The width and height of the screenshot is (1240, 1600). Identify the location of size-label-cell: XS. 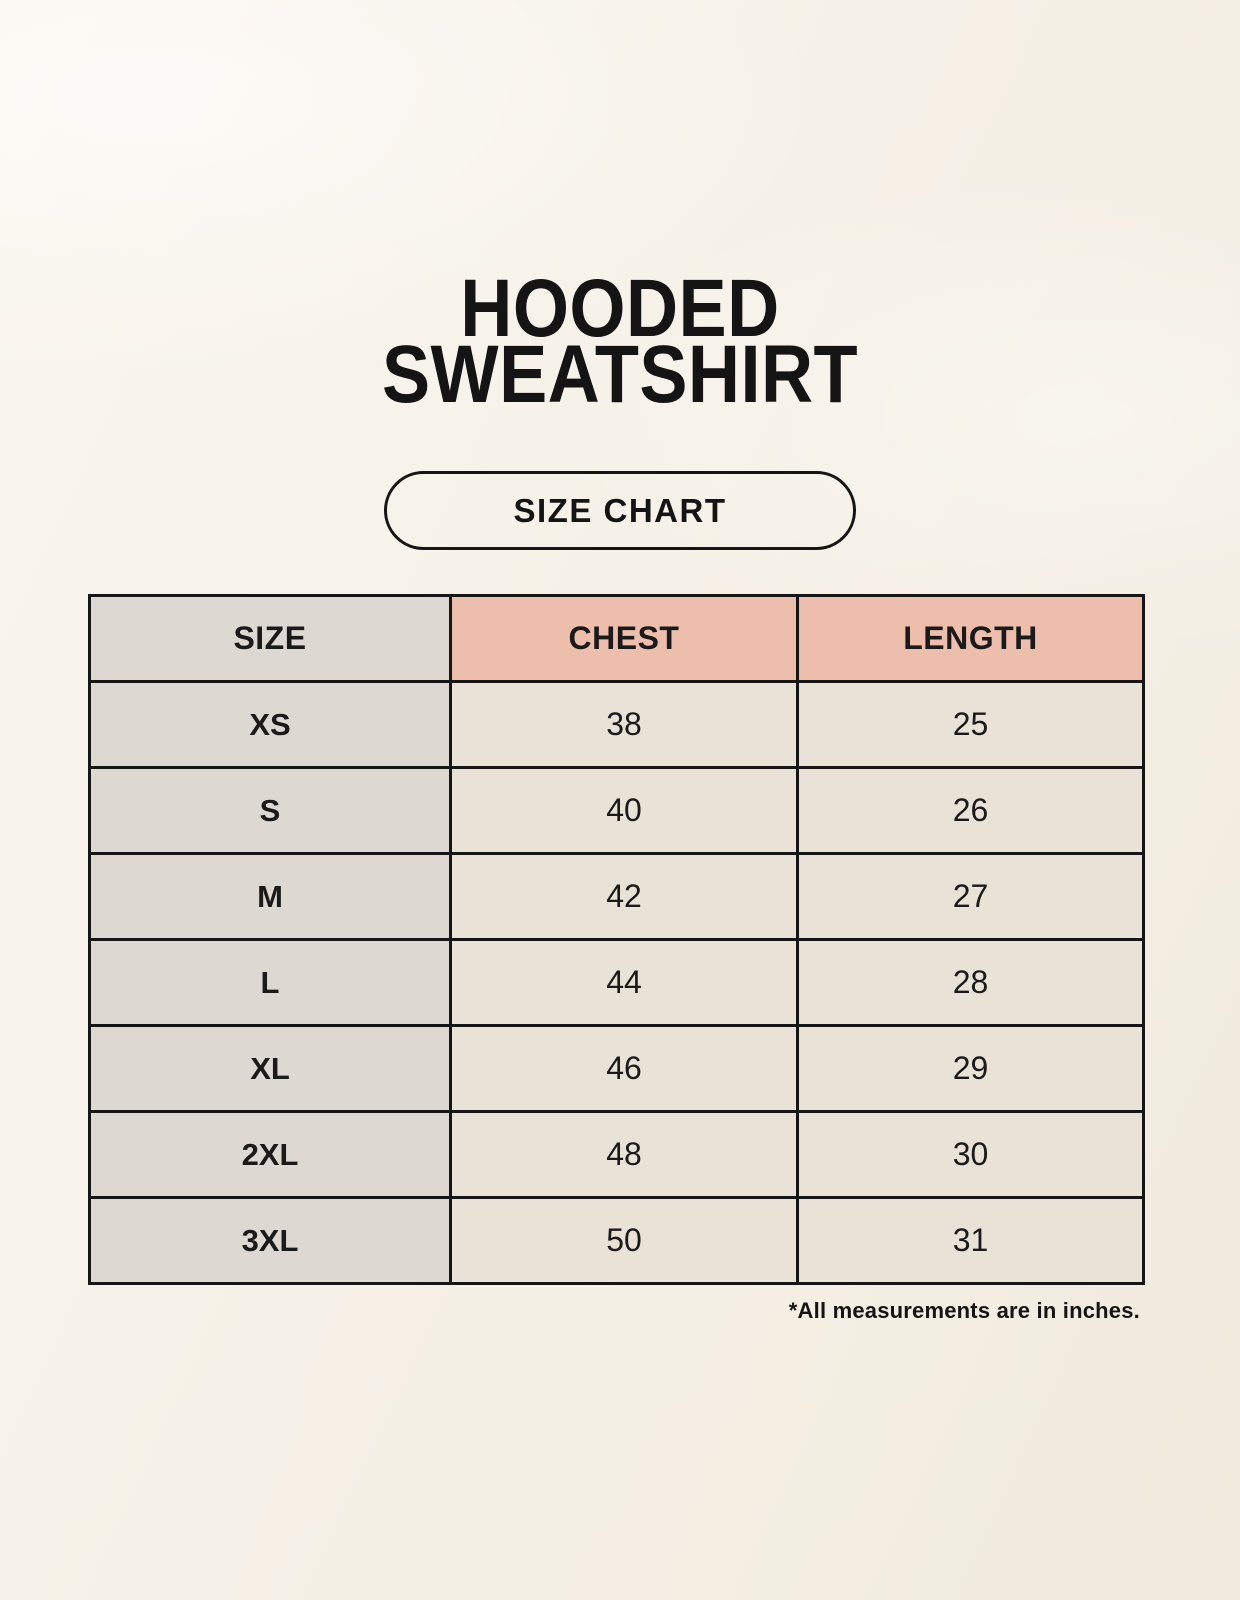
(270, 724).